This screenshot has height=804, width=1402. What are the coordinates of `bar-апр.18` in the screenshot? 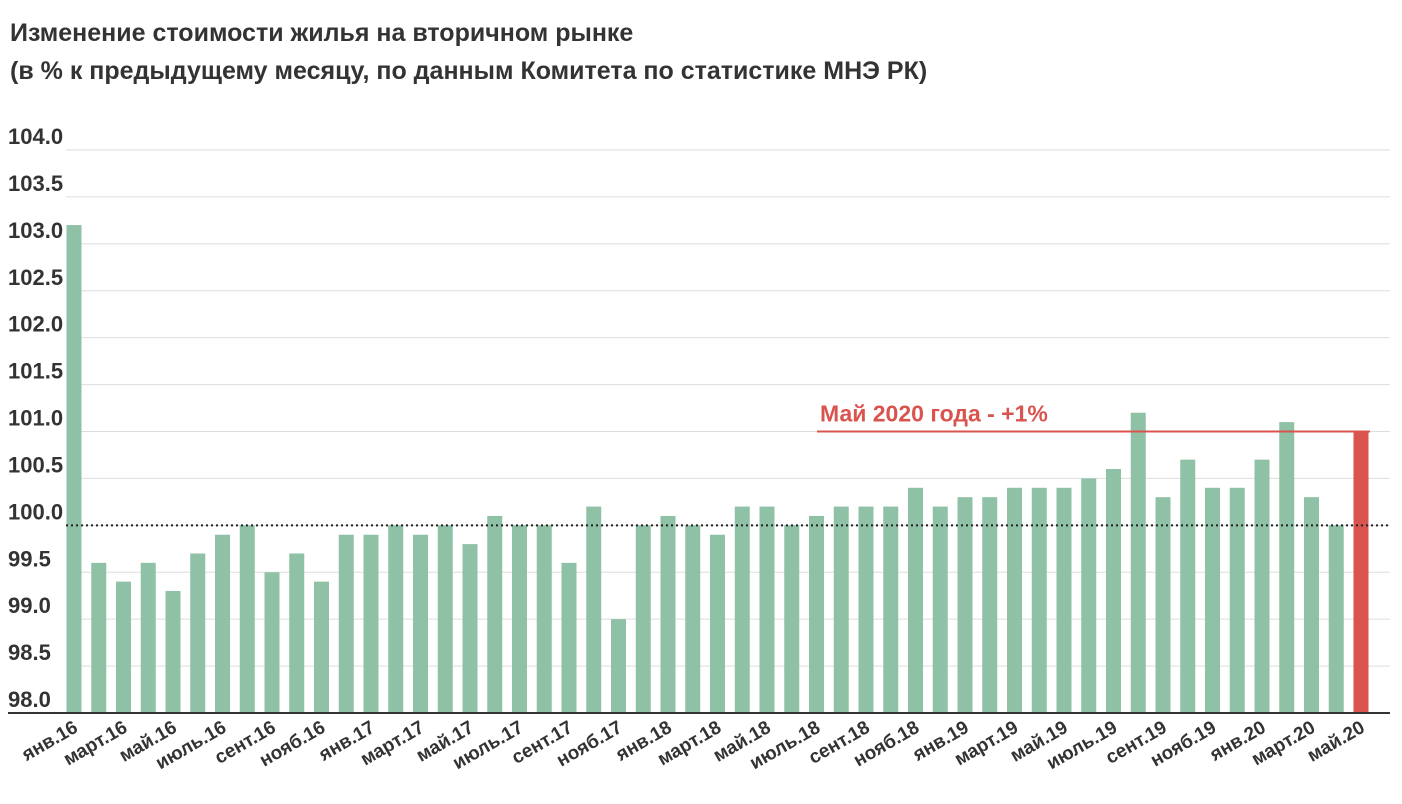 It's located at (742, 609).